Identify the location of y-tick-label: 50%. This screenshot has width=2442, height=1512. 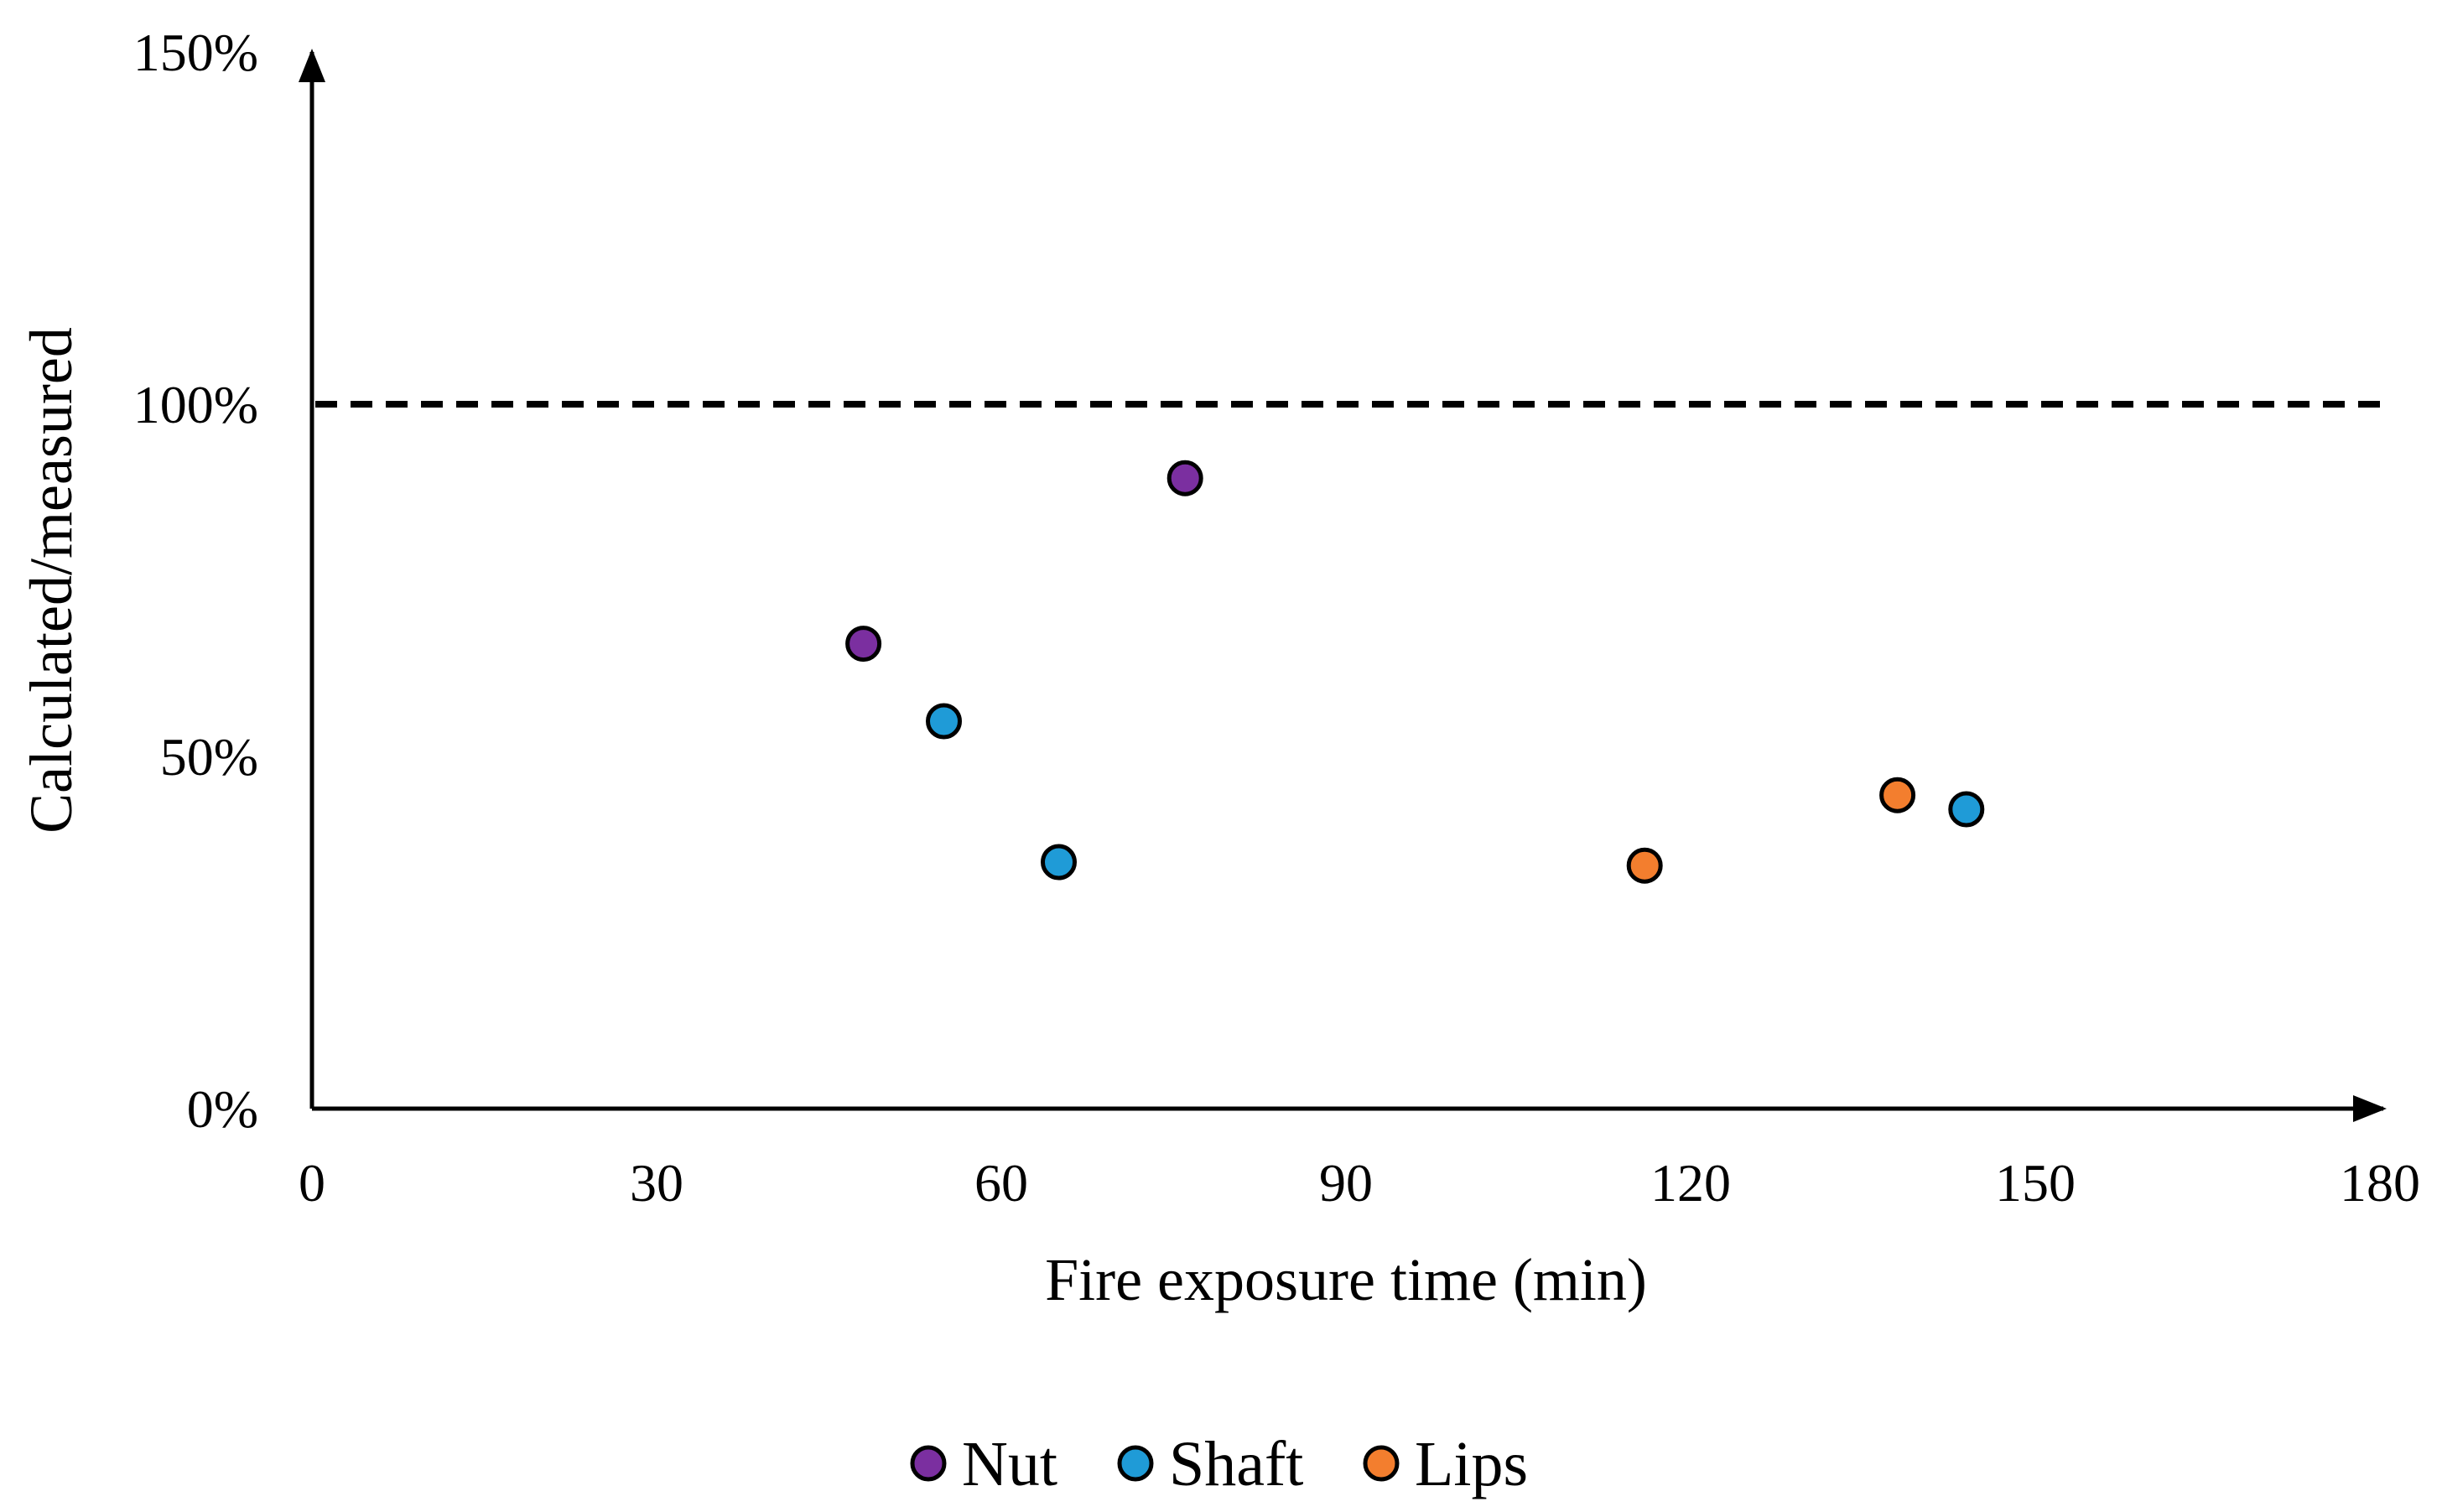
(209, 757).